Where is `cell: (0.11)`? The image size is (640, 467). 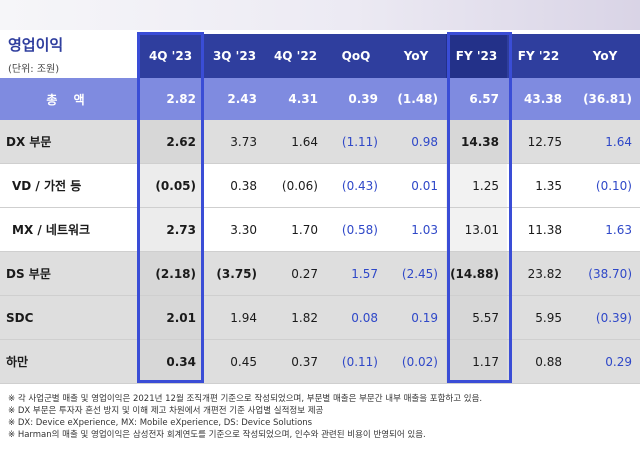
cell: (0.11) is located at coordinates (356, 361).